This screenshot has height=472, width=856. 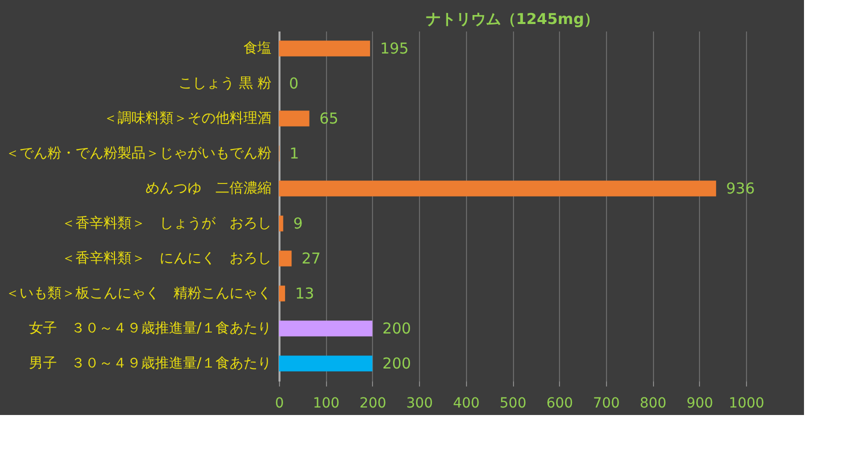 I want to click on x-tick-label: 200, so click(x=373, y=404).